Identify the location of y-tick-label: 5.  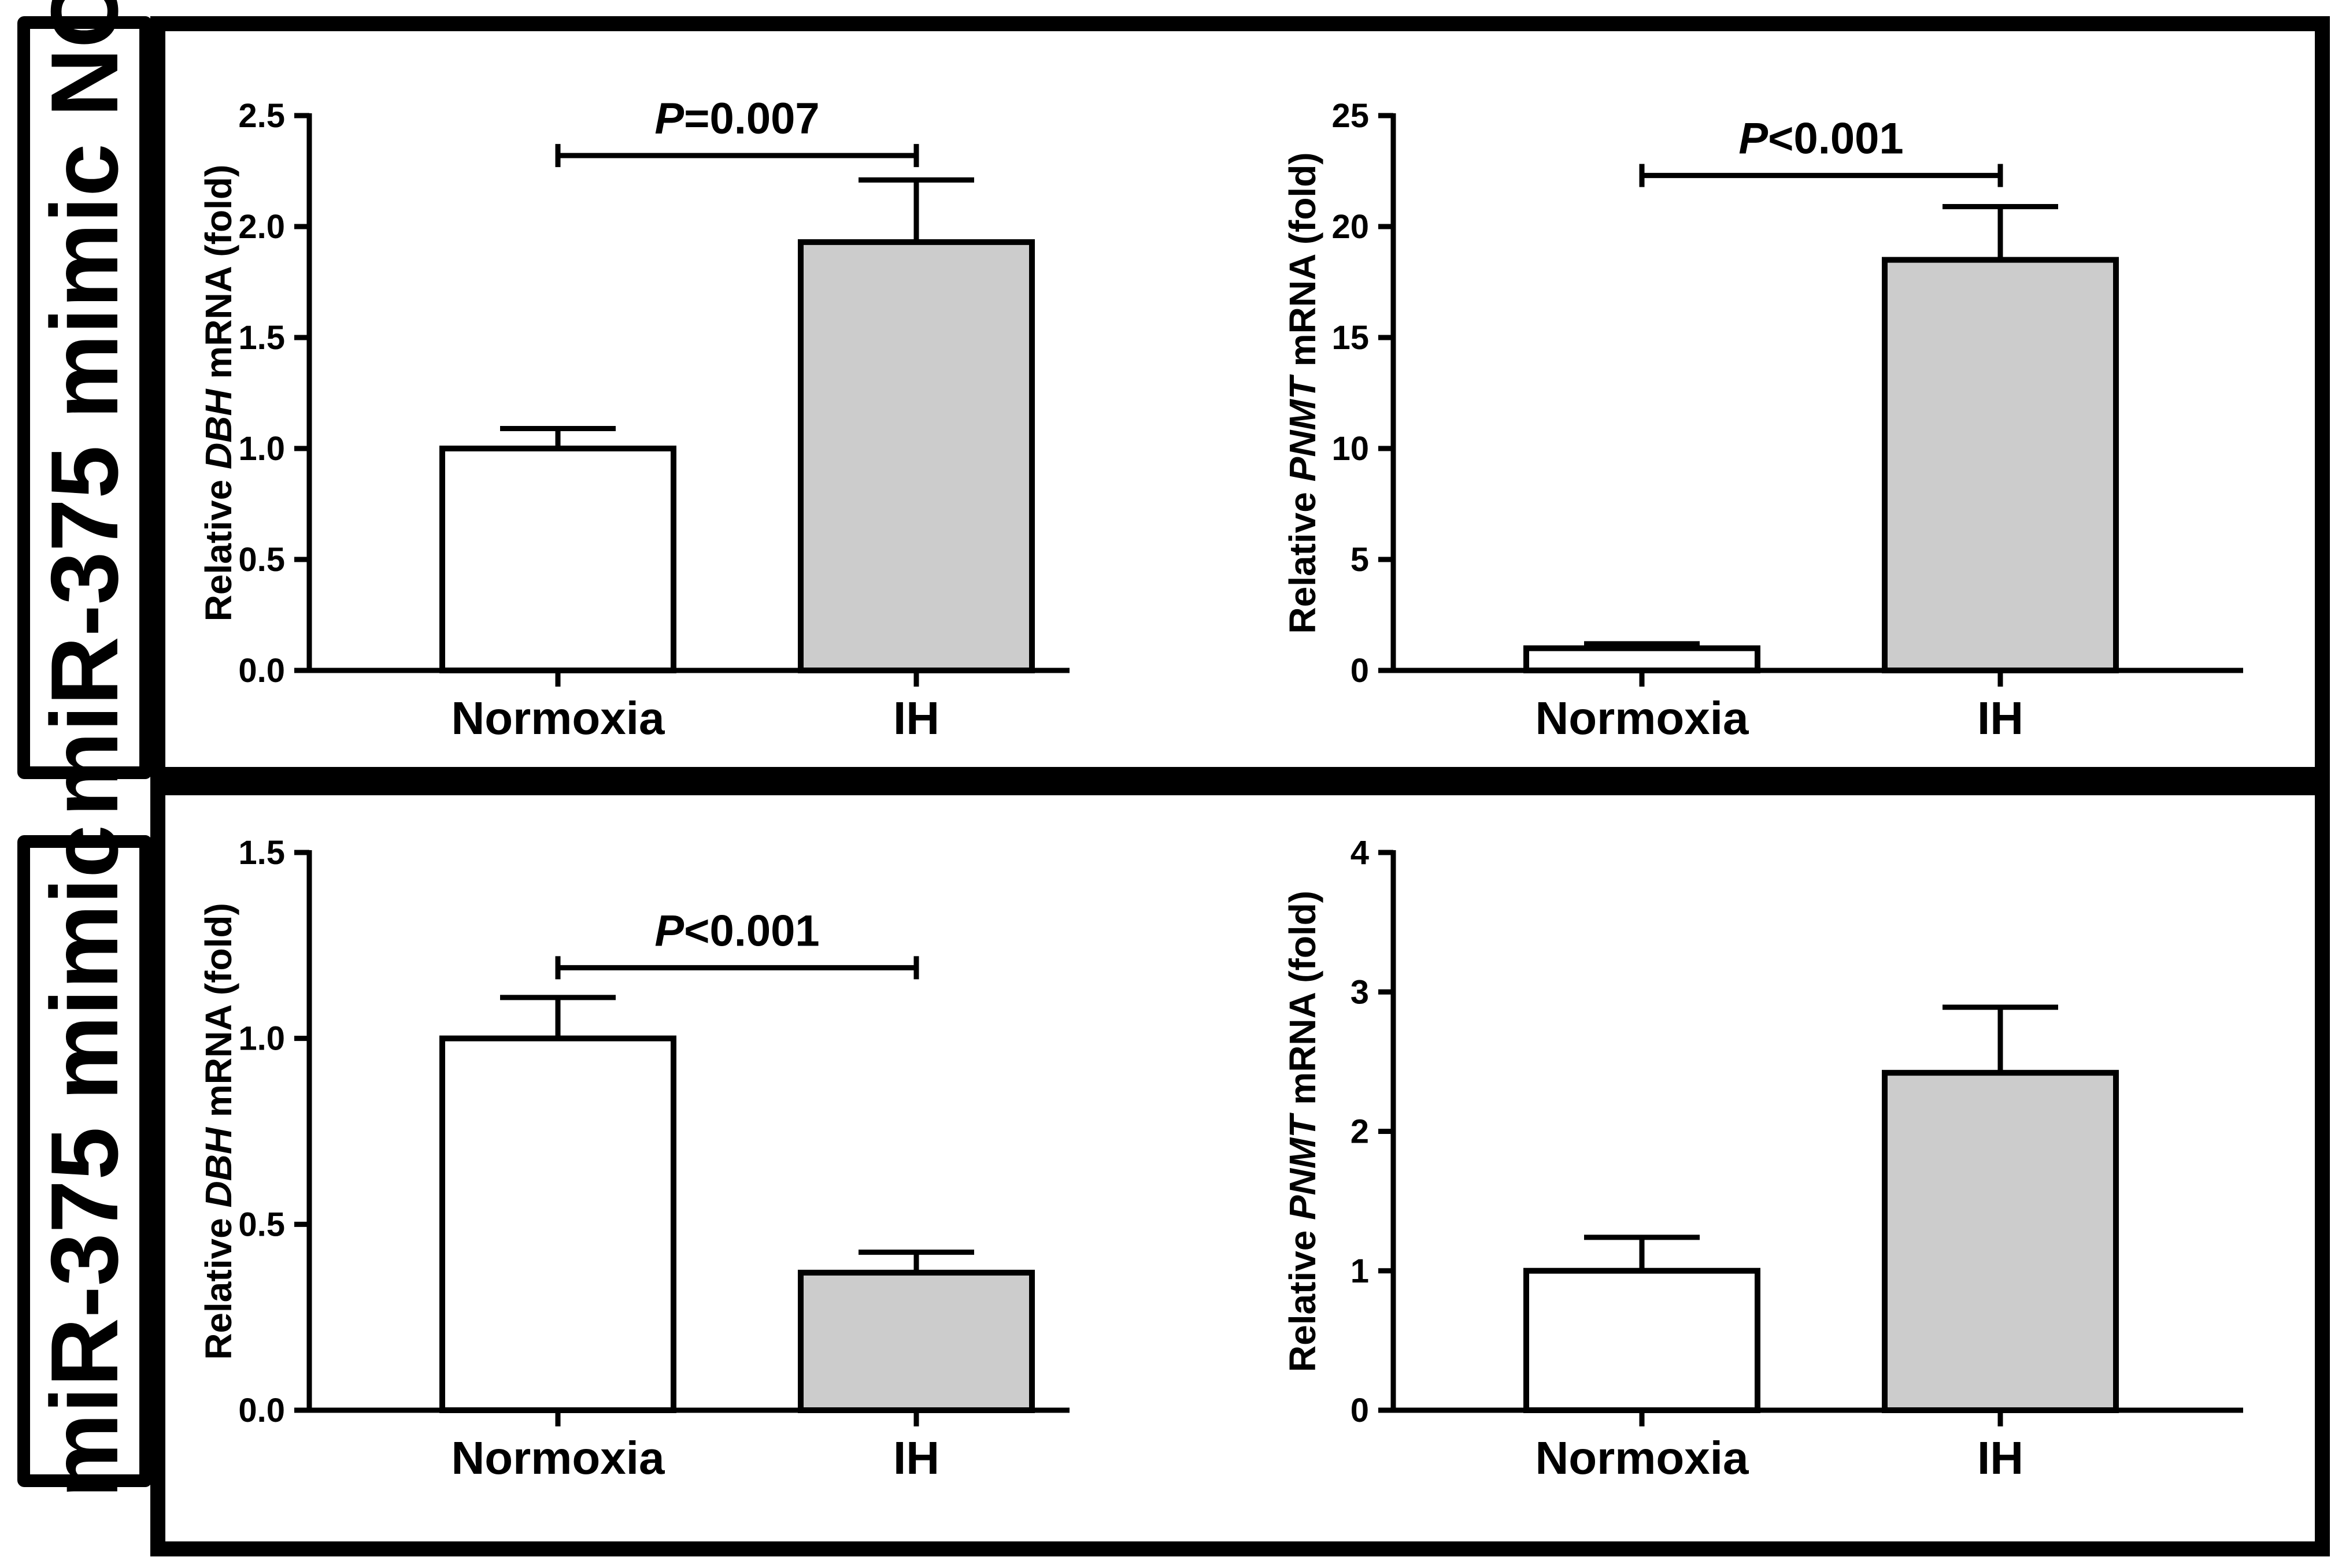
(1360, 560).